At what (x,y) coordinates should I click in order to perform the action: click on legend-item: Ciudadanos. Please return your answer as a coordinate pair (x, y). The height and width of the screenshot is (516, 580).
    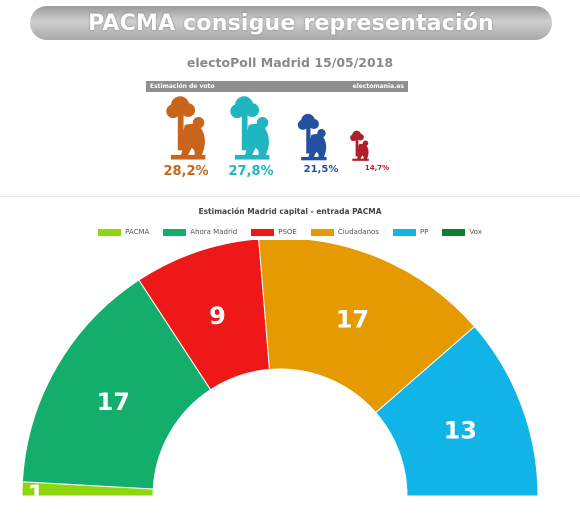
    Looking at the image, I should click on (344, 232).